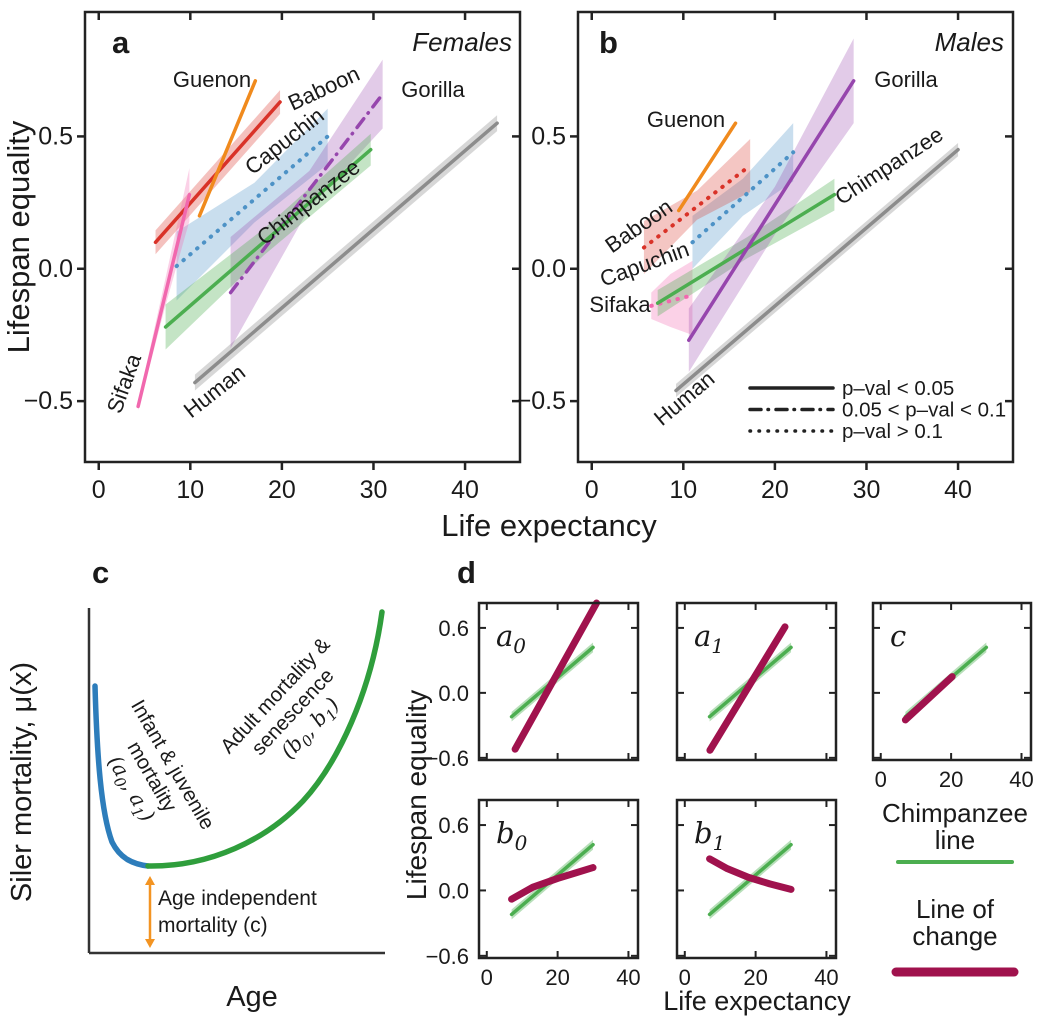  What do you see at coordinates (100, 572) in the screenshot?
I see `panel-c-letter: c` at bounding box center [100, 572].